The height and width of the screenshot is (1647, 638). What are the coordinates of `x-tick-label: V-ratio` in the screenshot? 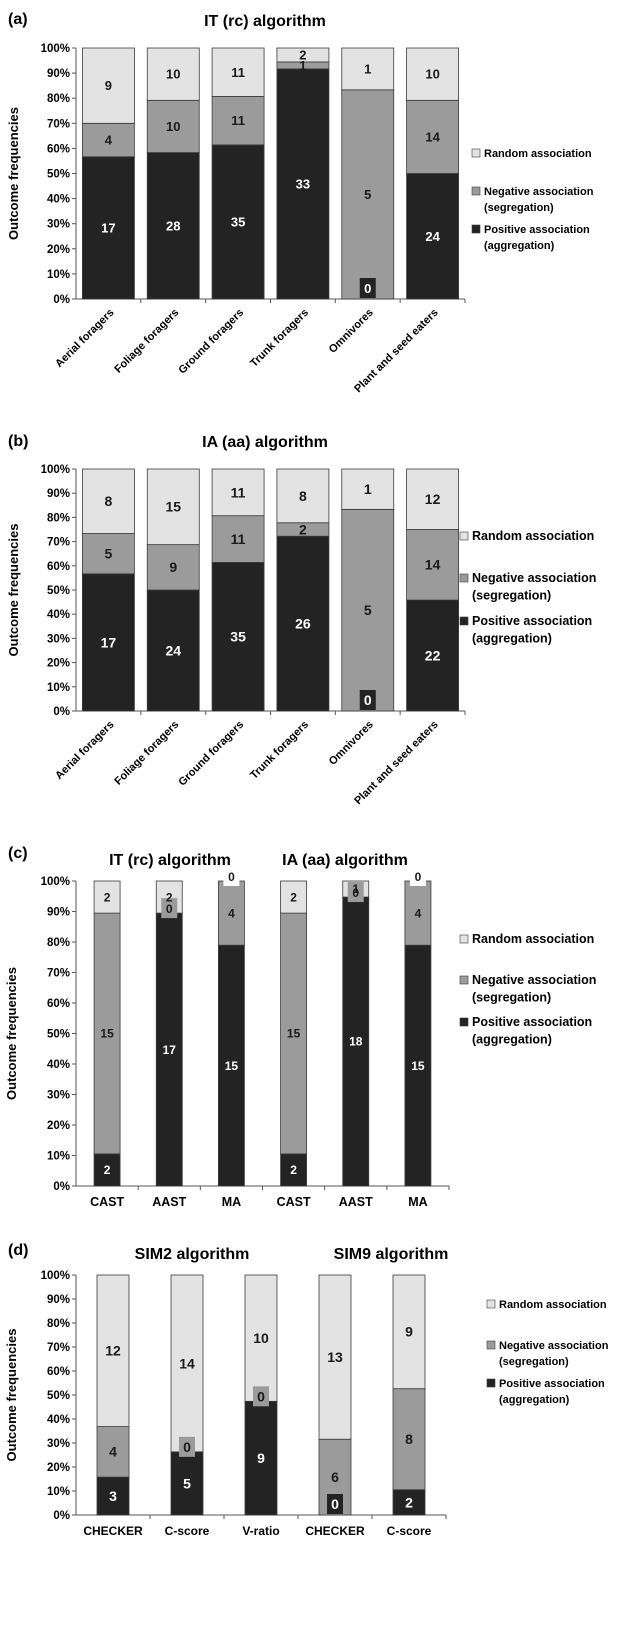 It's located at (260, 1531).